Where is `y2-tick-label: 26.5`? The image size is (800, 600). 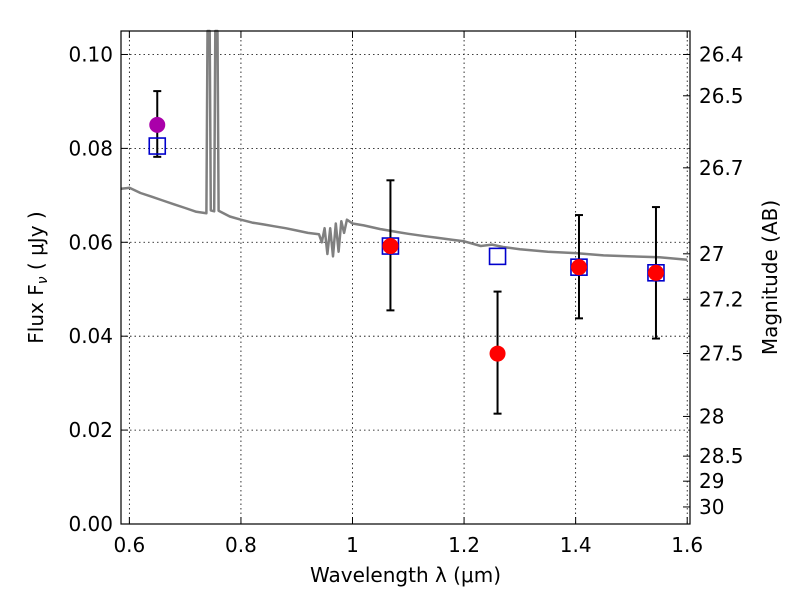 y2-tick-label: 26.5 is located at coordinates (721, 96).